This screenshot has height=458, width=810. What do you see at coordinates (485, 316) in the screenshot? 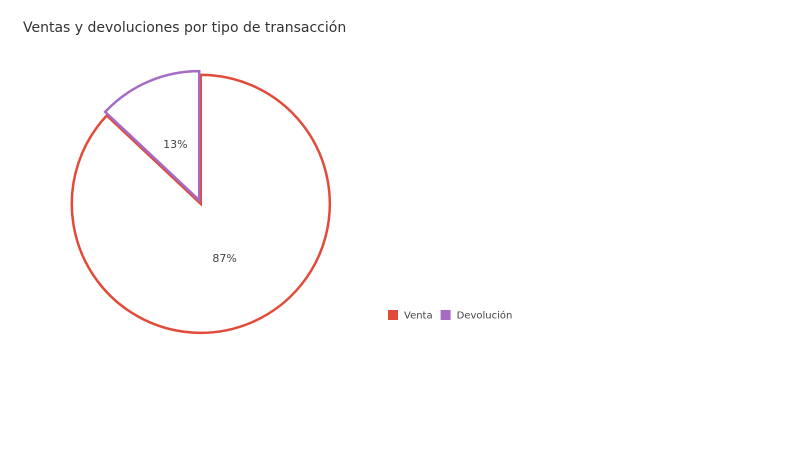
I see `legend-label: Devolución` at bounding box center [485, 316].